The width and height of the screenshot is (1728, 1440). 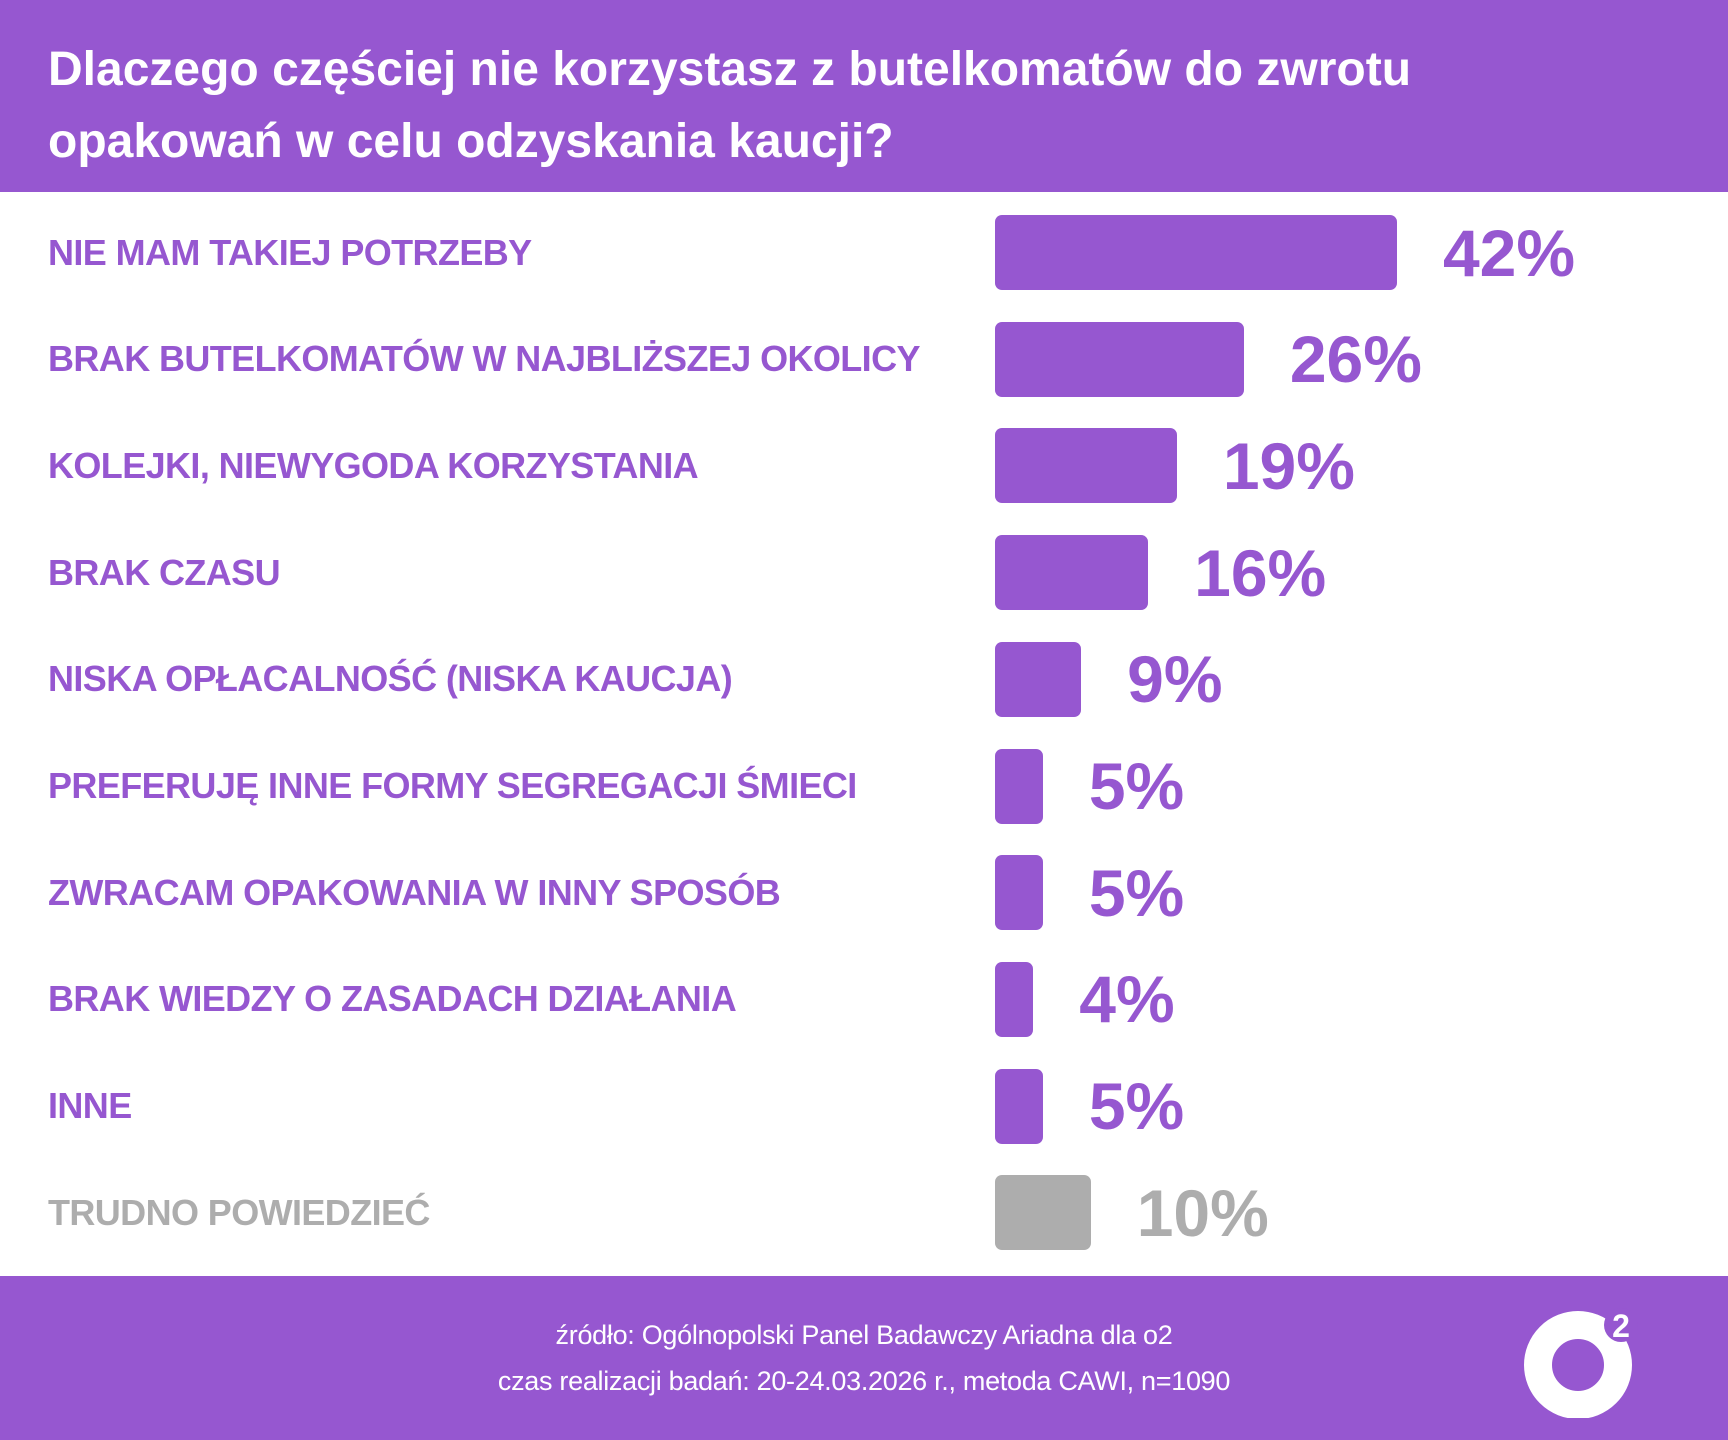 I want to click on category-label: NIE MAM TAKIEJ POTRZEBY, so click(x=290, y=252).